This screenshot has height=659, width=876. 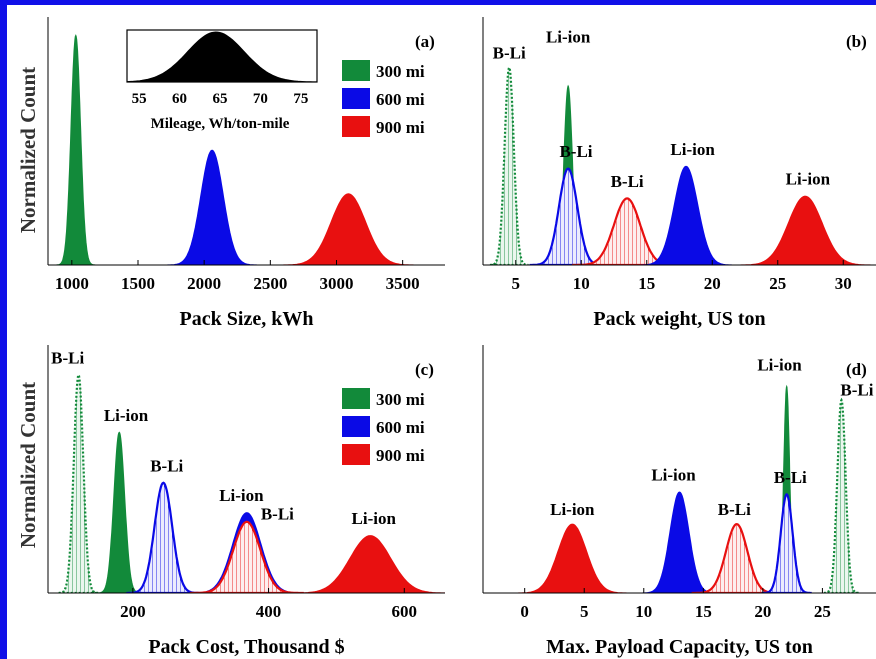 What do you see at coordinates (28, 465) in the screenshot?
I see `ylabel-bottom: Normalized Count` at bounding box center [28, 465].